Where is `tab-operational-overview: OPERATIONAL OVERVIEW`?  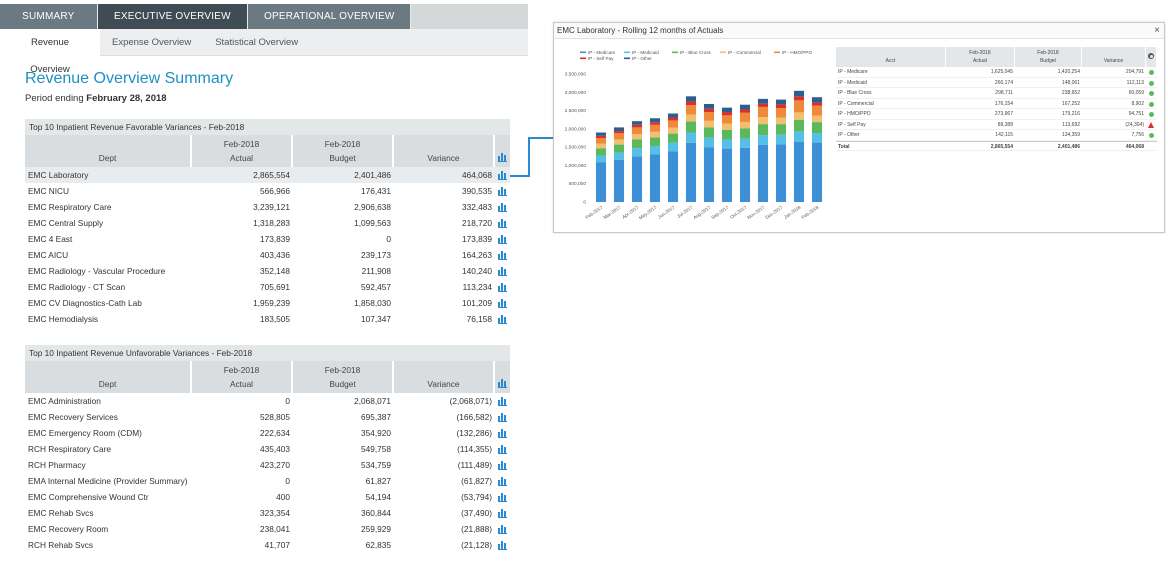
tab-operational-overview: OPERATIONAL OVERVIEW is located at coordinates (329, 16).